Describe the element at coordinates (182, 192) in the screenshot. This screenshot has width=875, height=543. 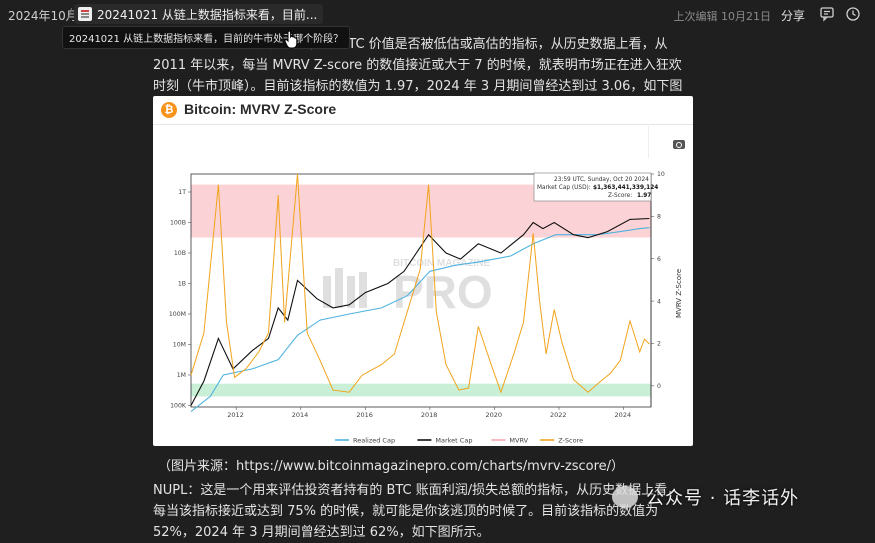
I see `y-left-tick-label: 1T` at that location.